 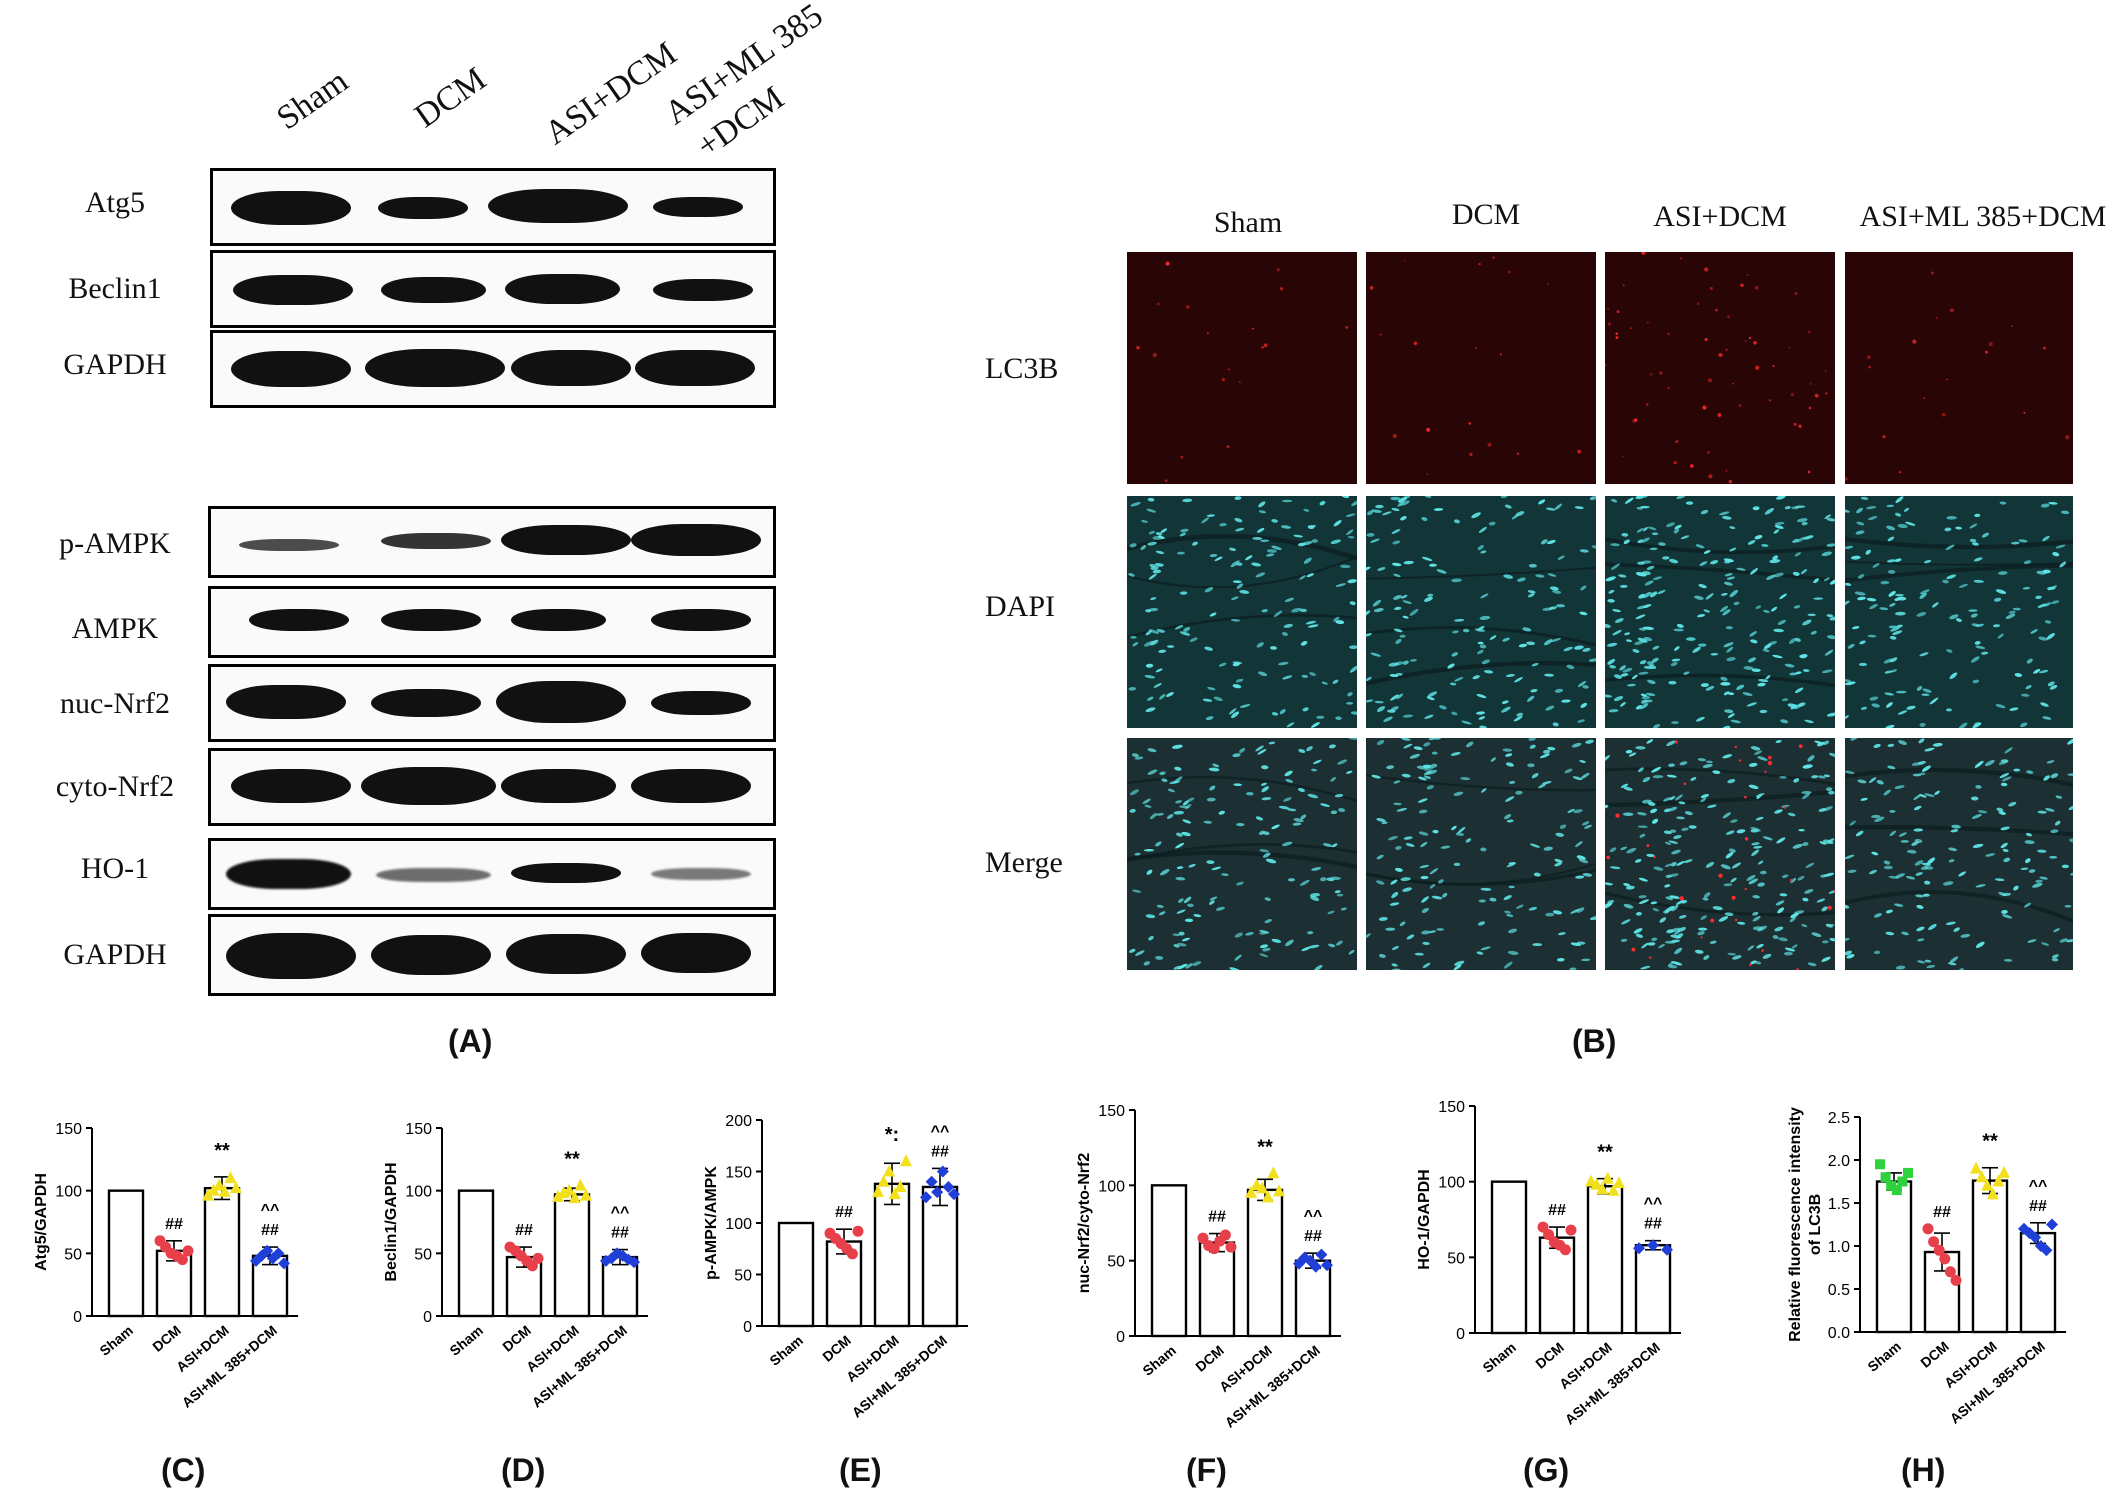 What do you see at coordinates (450, 98) in the screenshot?
I see `lane-label-dcm: DCM` at bounding box center [450, 98].